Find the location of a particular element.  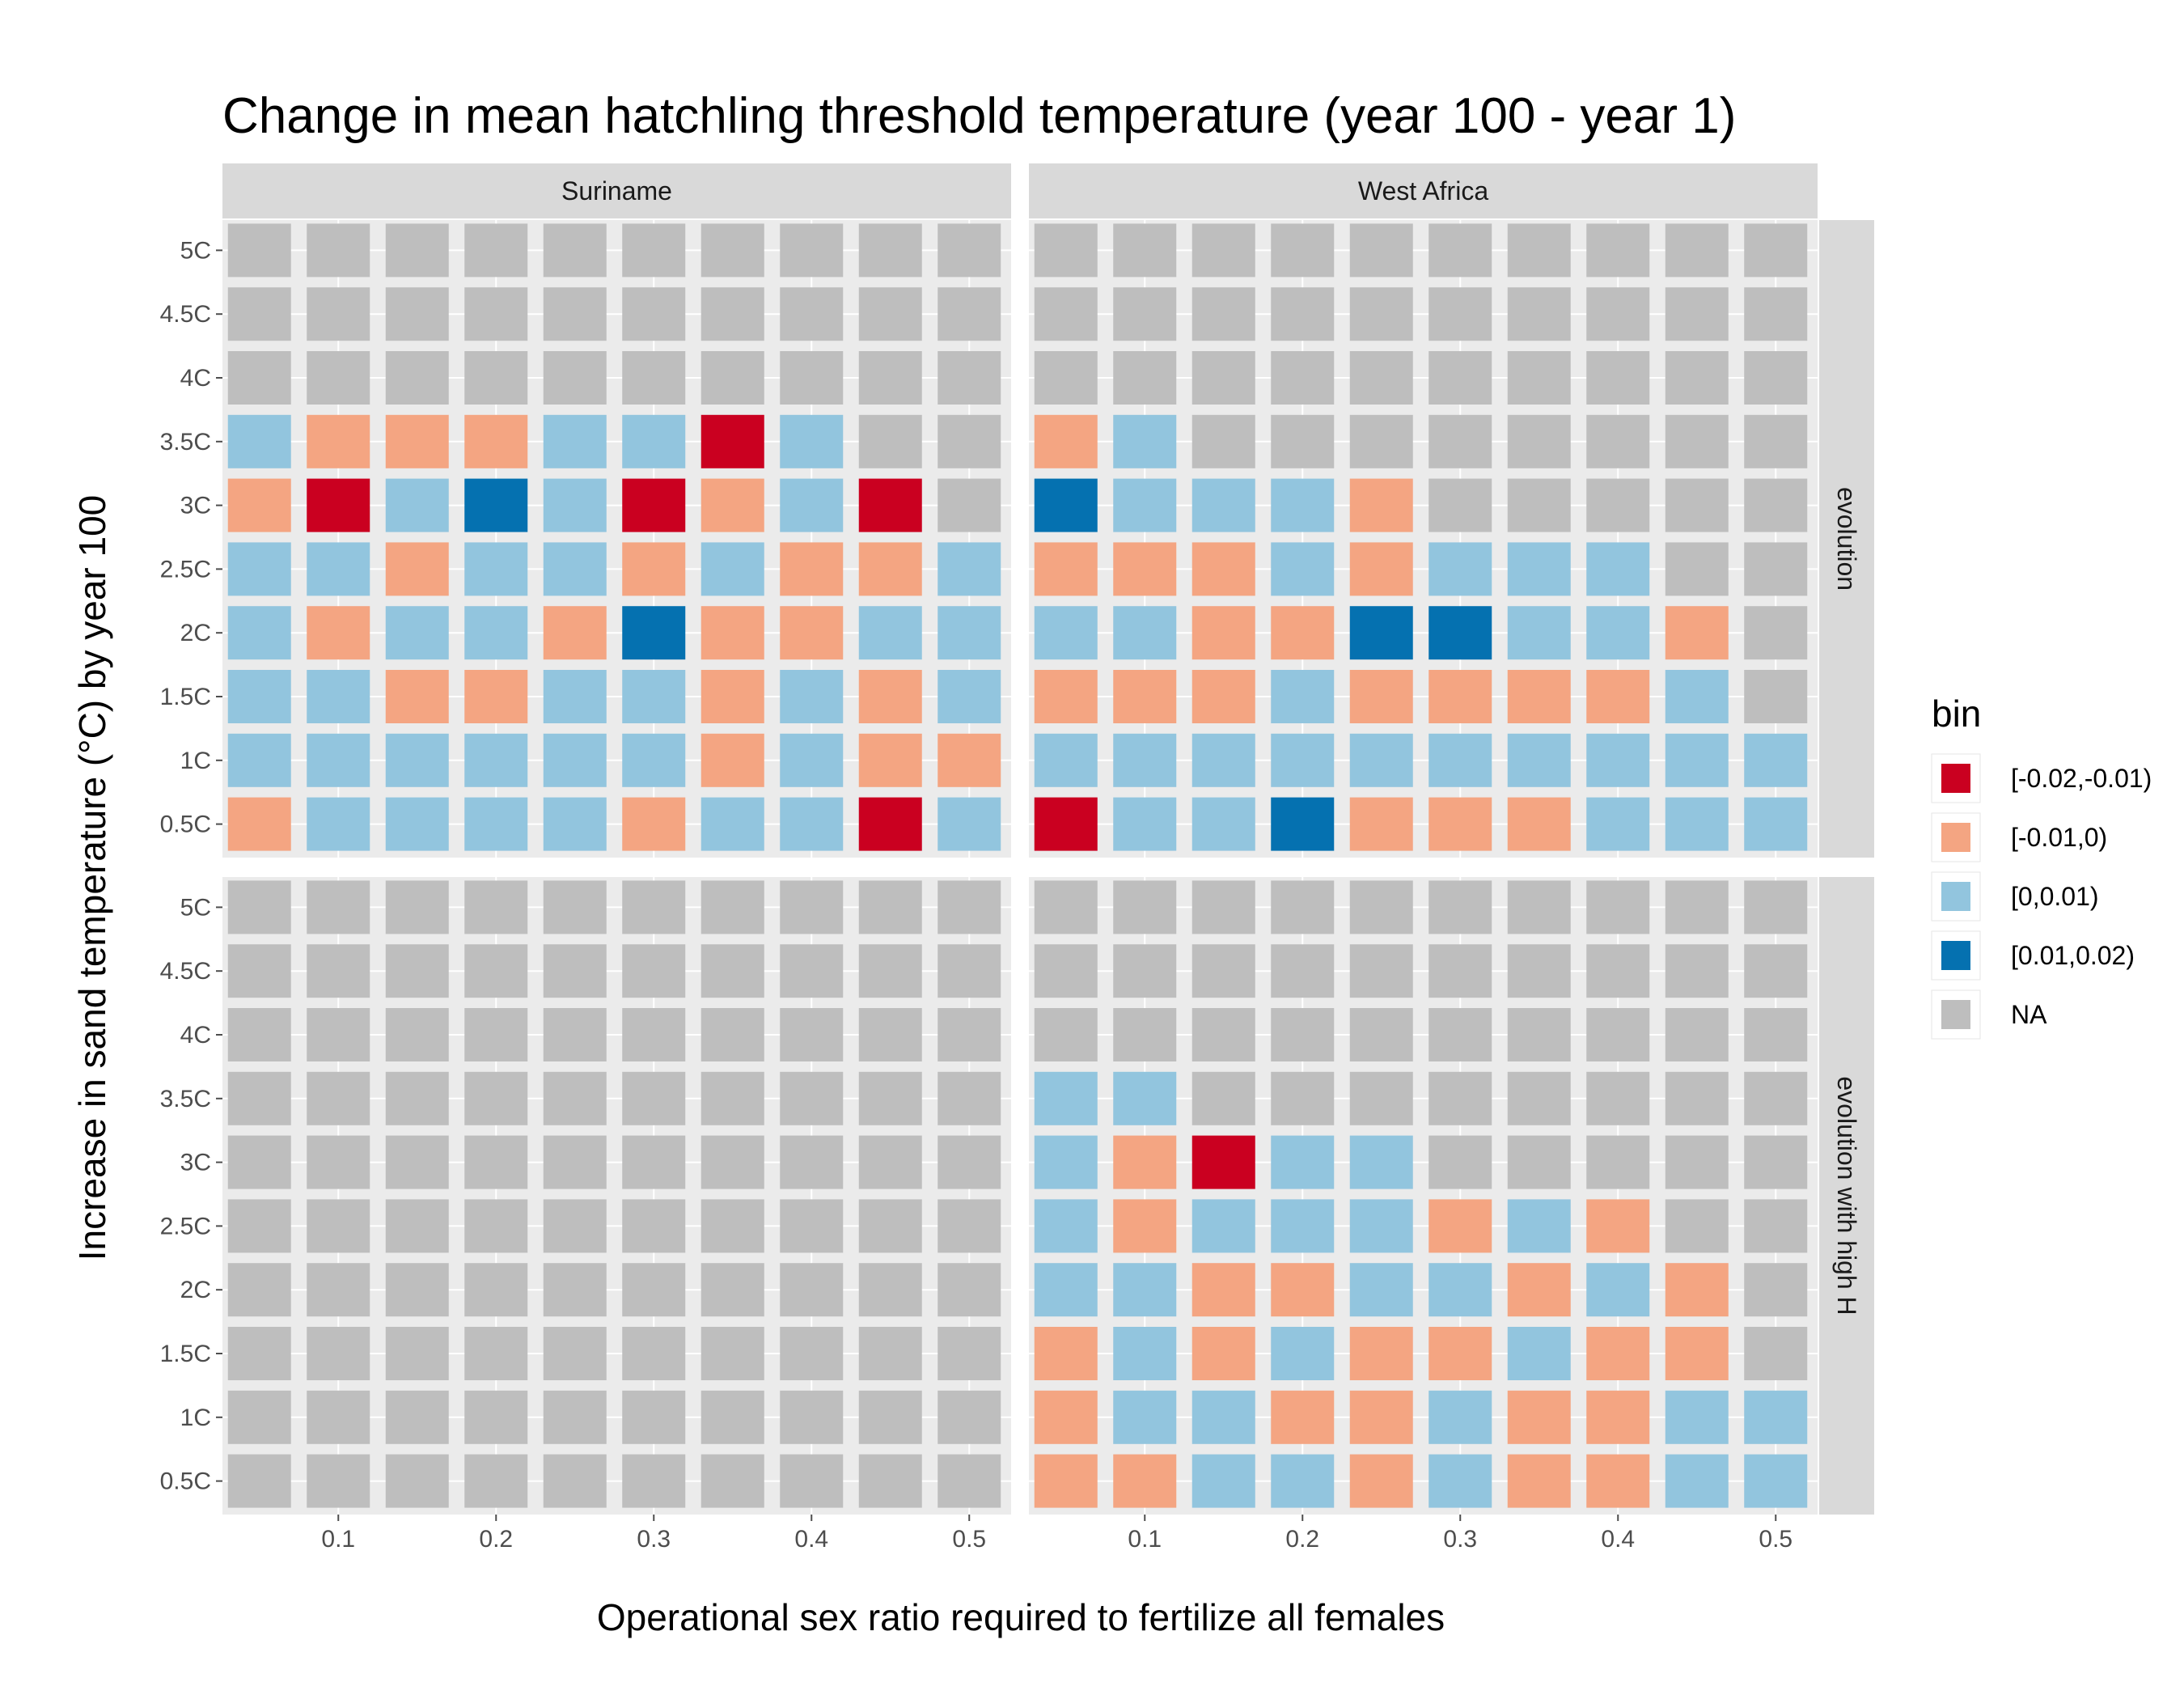

facet-panel is located at coordinates (1423, 539).